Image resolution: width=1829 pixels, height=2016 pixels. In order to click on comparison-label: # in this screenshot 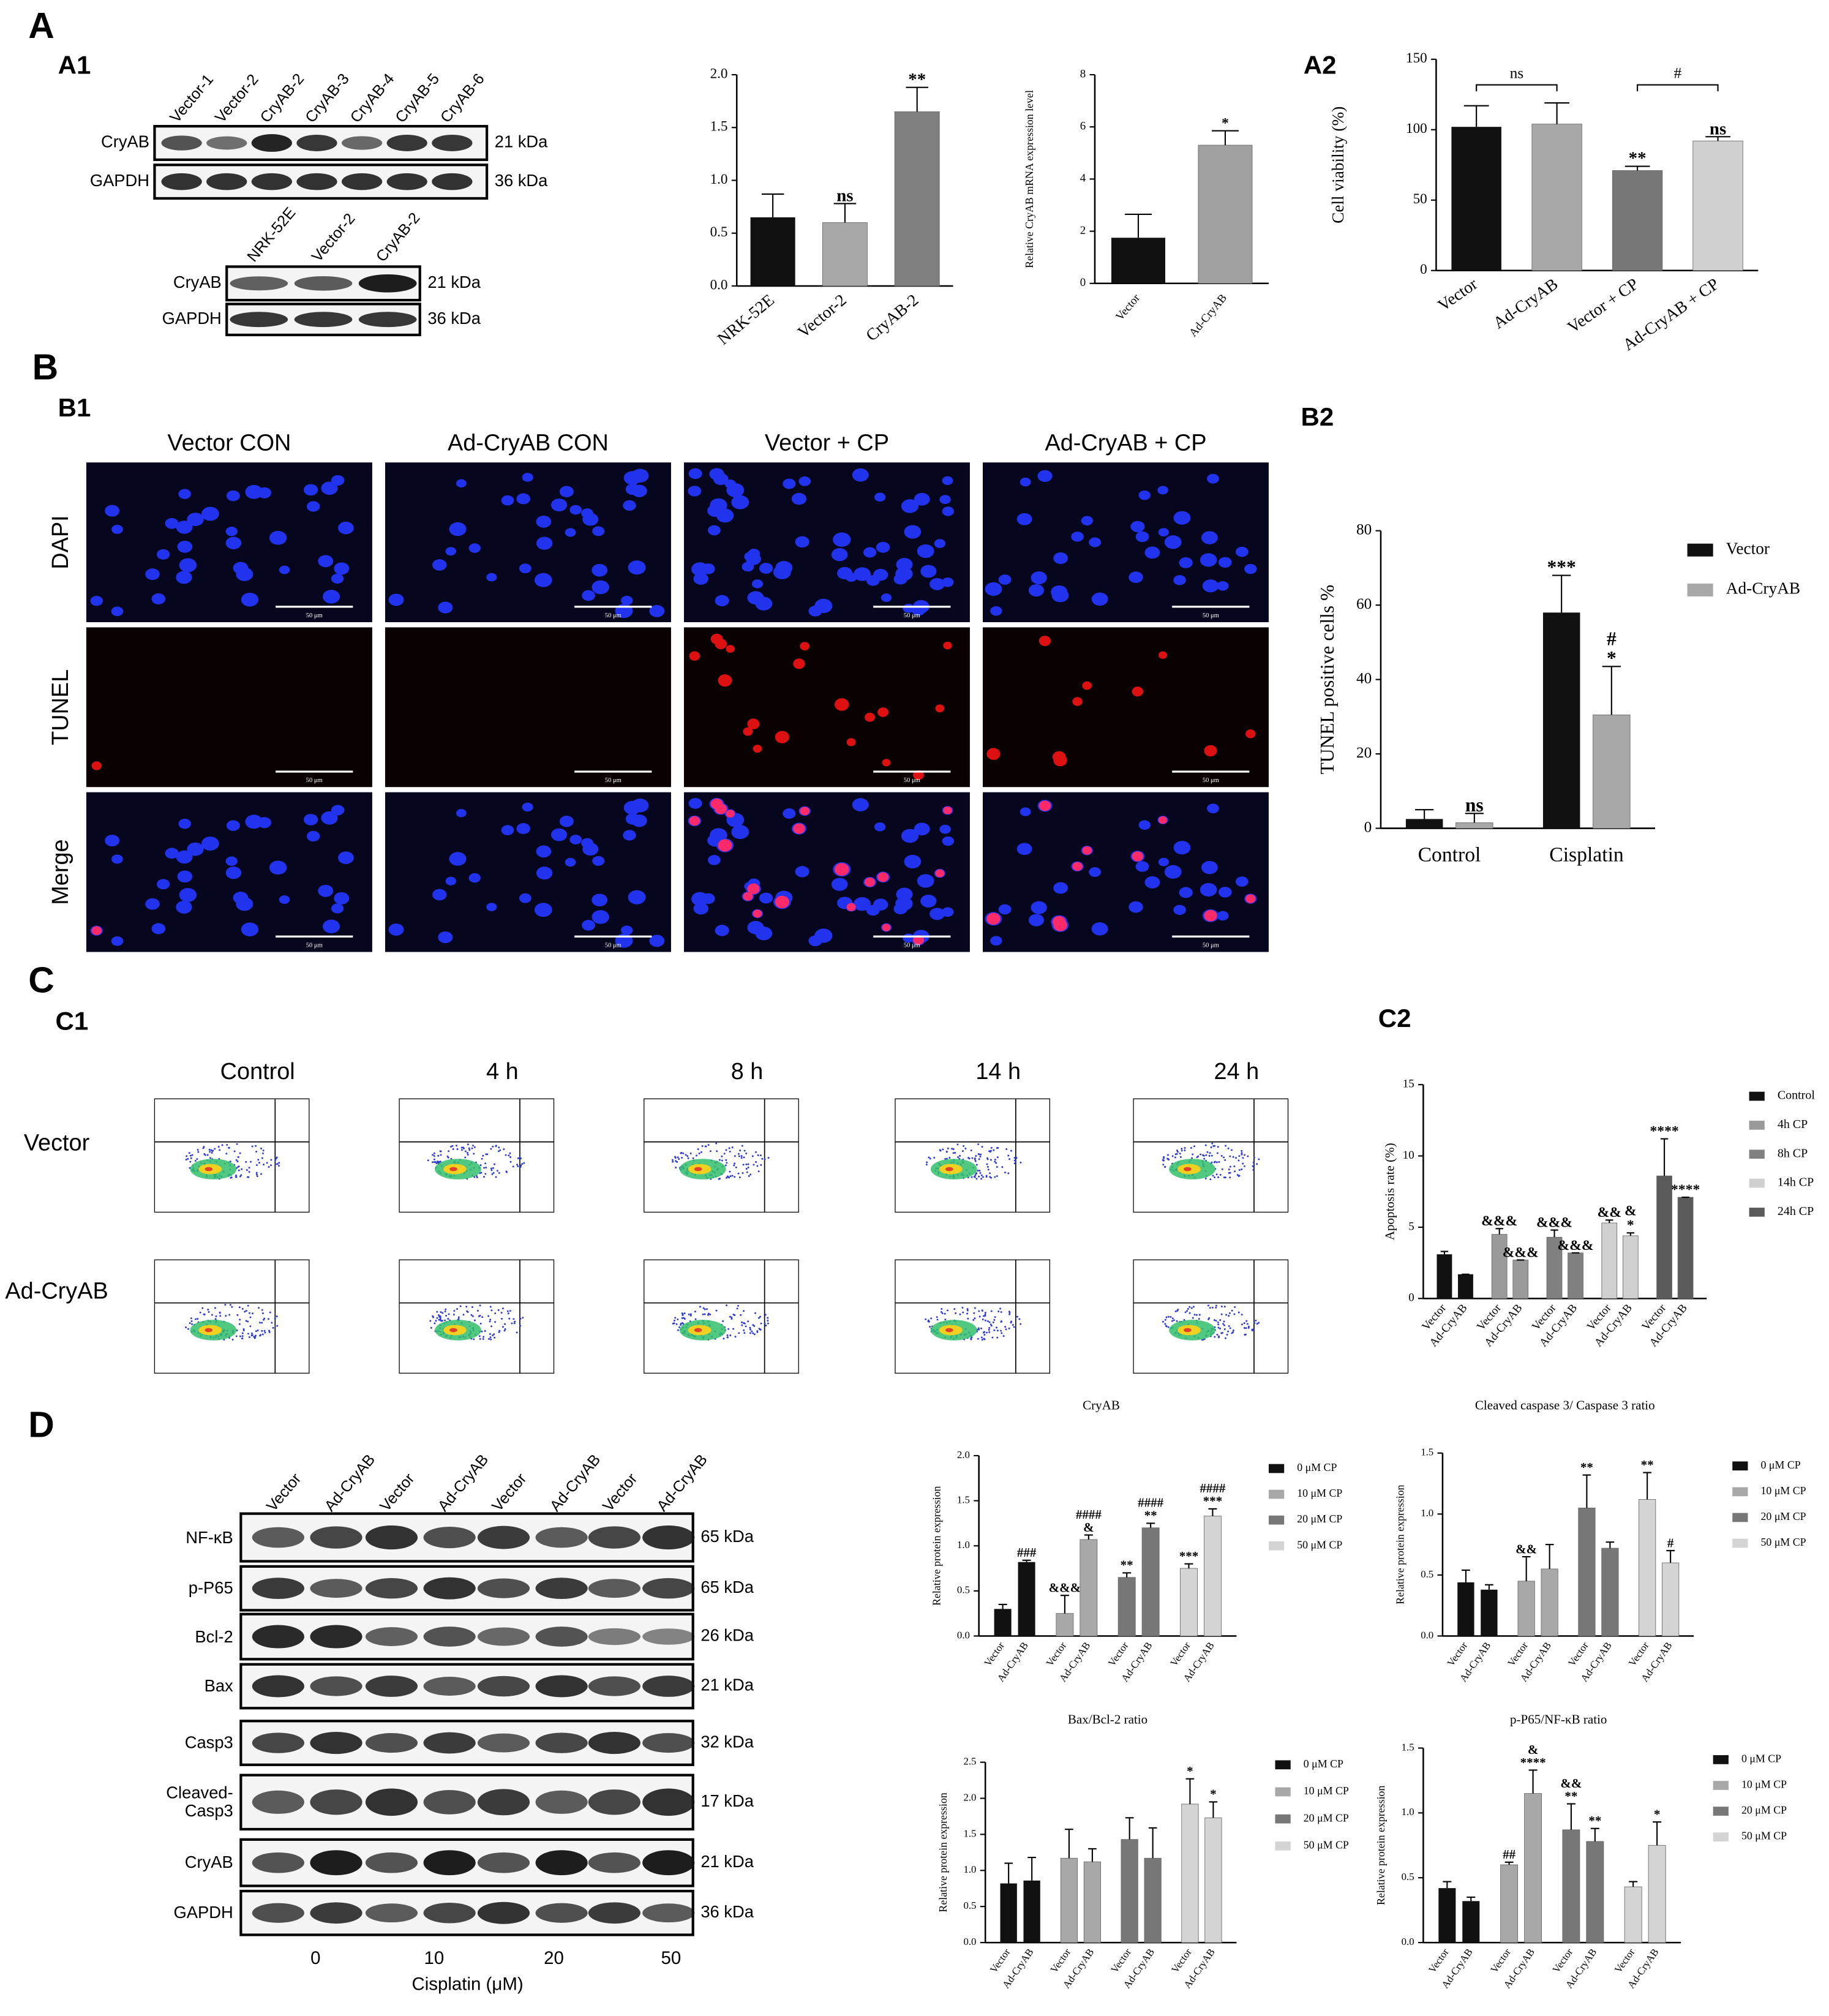, I will do `click(1677, 73)`.